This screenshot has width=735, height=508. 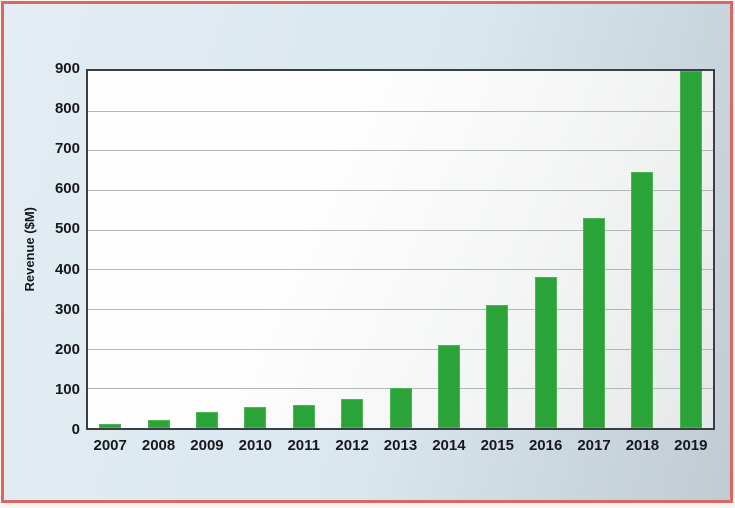 What do you see at coordinates (67, 68) in the screenshot?
I see `y-tick-label-900: 900` at bounding box center [67, 68].